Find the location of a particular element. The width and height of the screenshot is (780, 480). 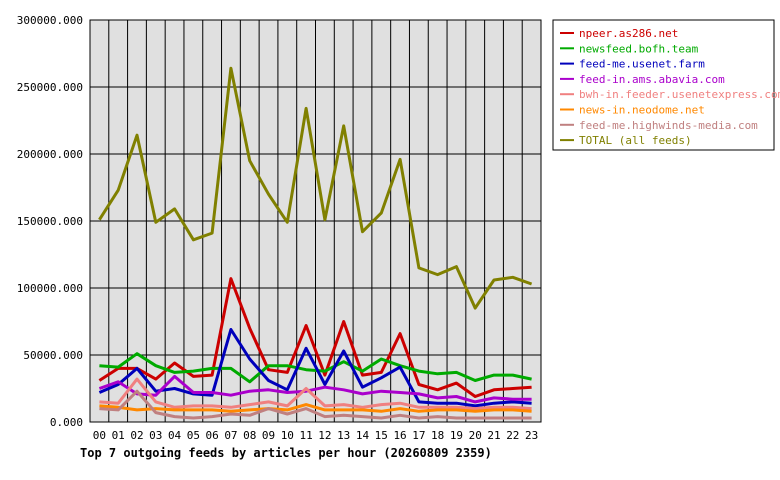

x-tick-label: 00 is located at coordinates (99, 435).